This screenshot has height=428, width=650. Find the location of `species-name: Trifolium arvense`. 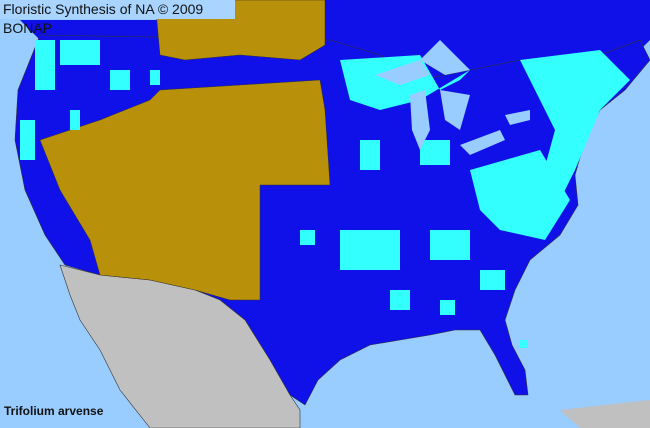

species-name: Trifolium arvense is located at coordinates (54, 411).